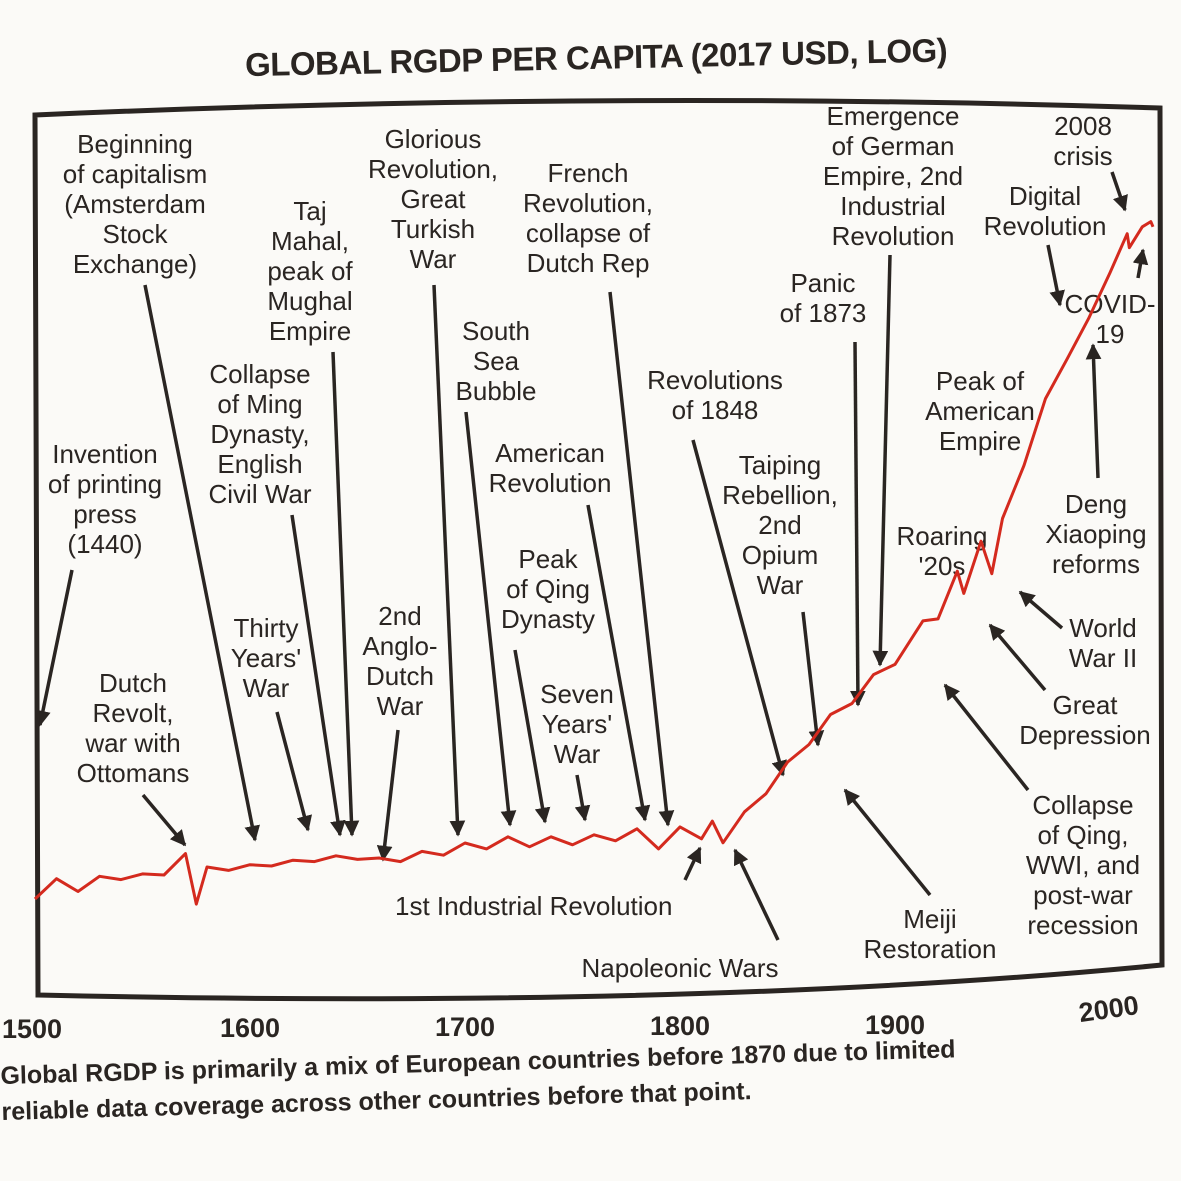 The image size is (1181, 1181). I want to click on annotation-line: Emergence, so click(893, 116).